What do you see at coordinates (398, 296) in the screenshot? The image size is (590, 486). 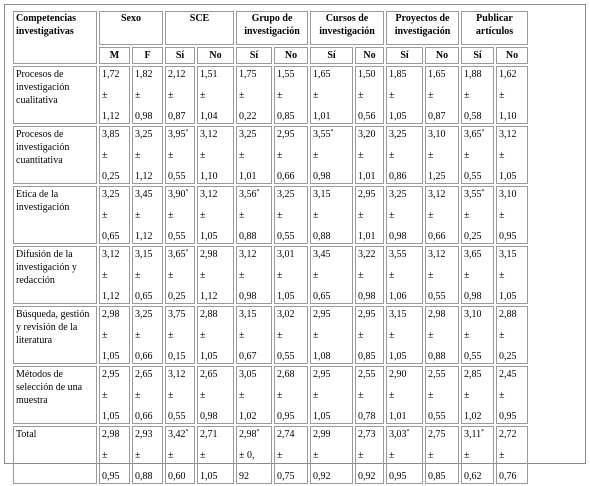 I see `sd-value: 1,06` at bounding box center [398, 296].